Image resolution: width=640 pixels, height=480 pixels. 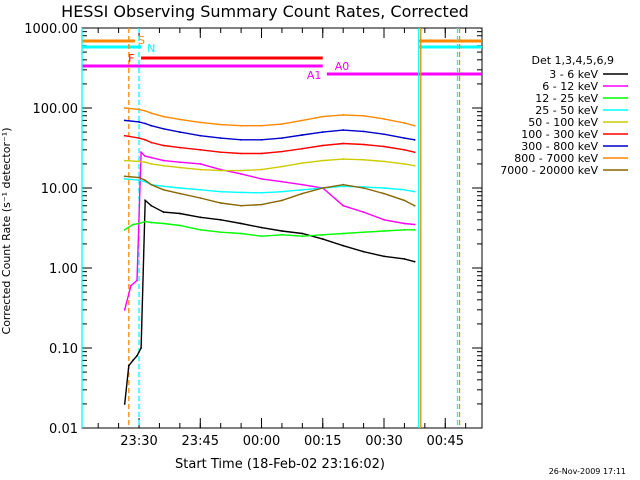 What do you see at coordinates (566, 110) in the screenshot?
I see `legend-label: 25 - 50 keV` at bounding box center [566, 110].